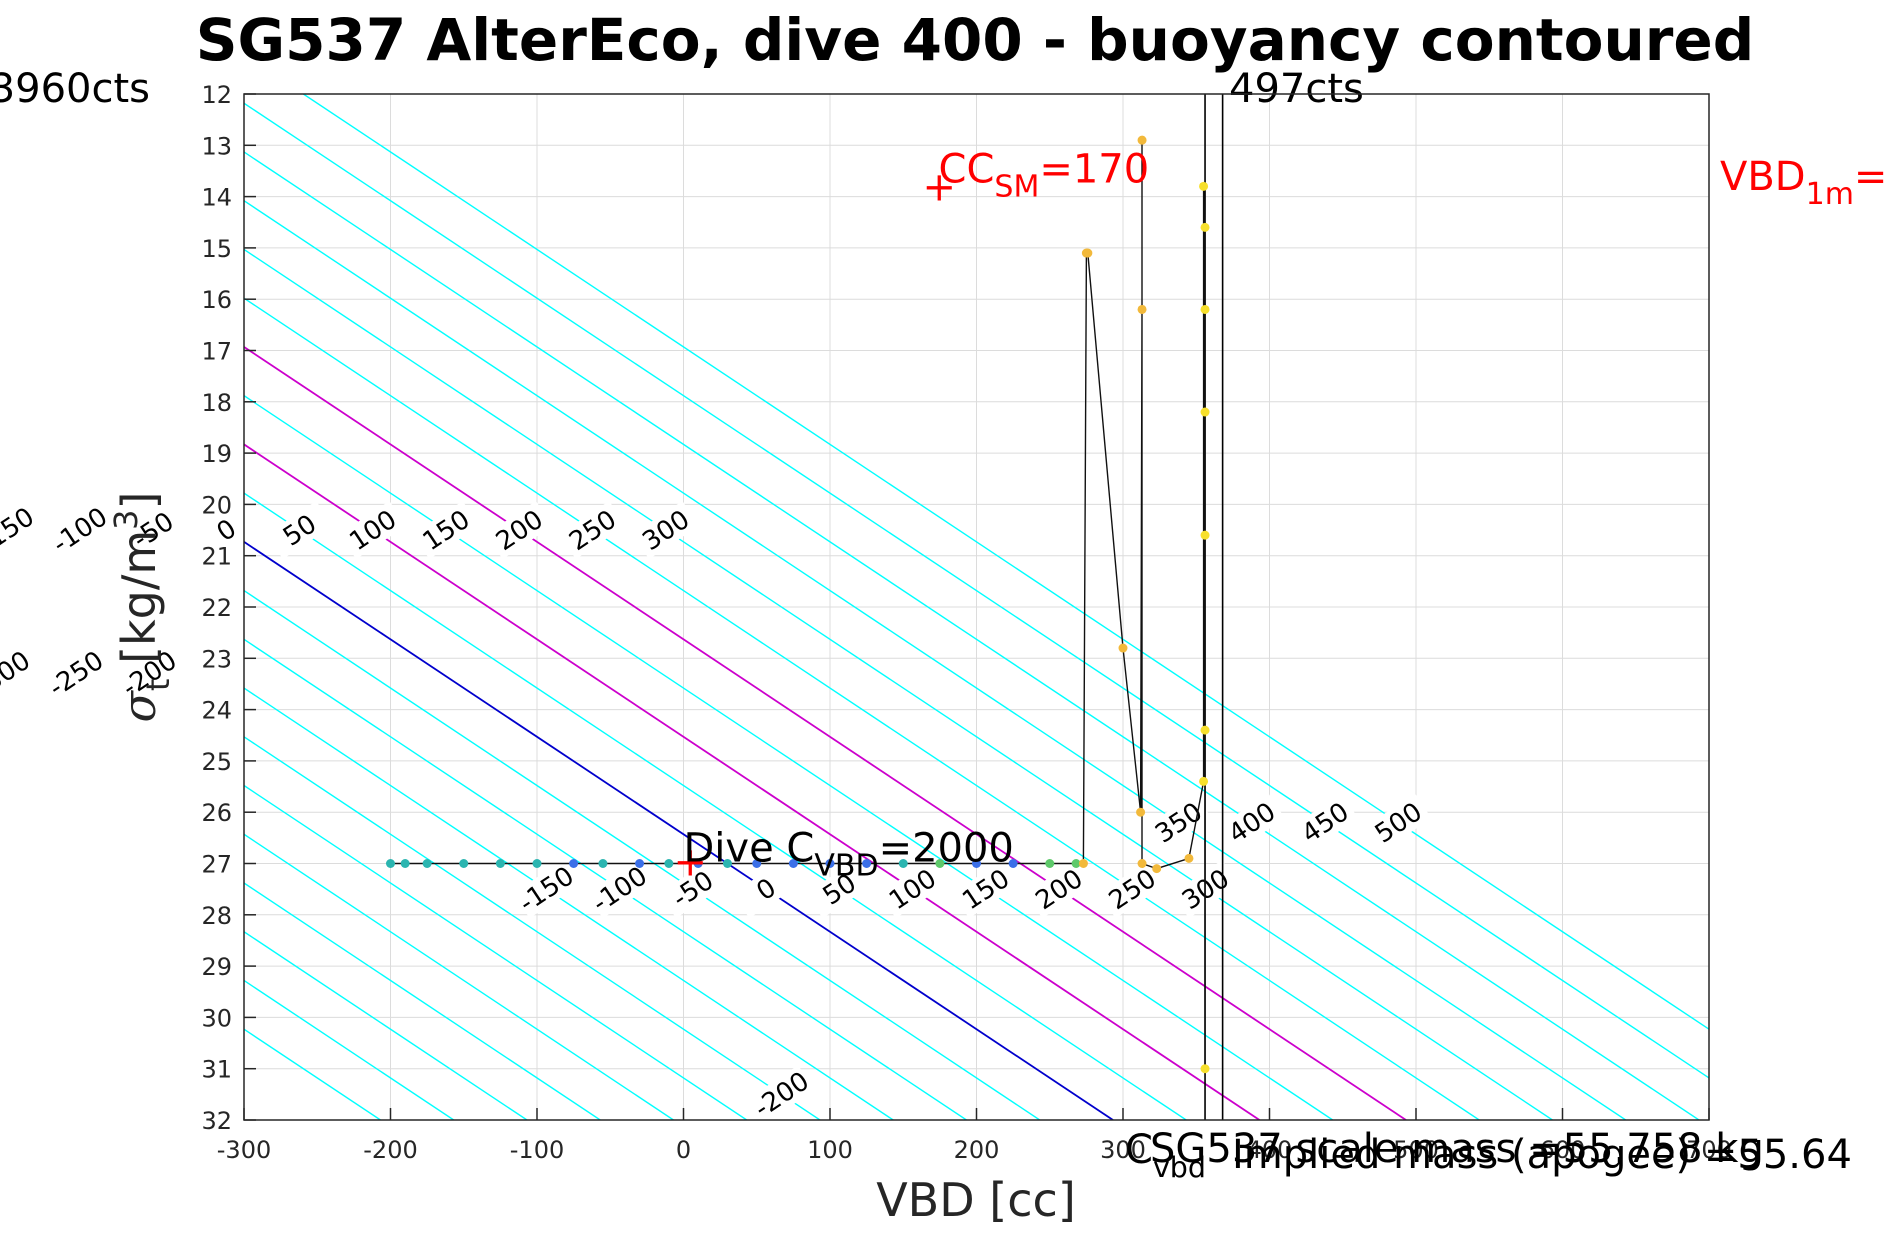 Image resolution: width=1890 pixels, height=1260 pixels. What do you see at coordinates (976, 1200) in the screenshot?
I see `x-axis-label: VBD [cc]` at bounding box center [976, 1200].